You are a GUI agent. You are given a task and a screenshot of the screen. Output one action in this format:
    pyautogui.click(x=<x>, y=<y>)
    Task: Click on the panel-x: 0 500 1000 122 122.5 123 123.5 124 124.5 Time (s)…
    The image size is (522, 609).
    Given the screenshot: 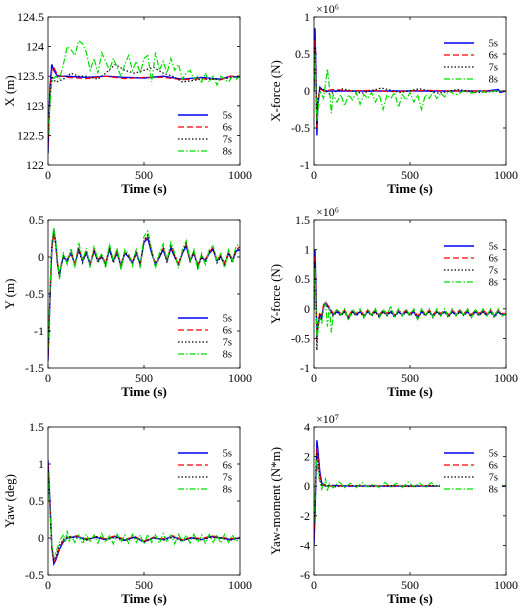 What is the action you would take?
    pyautogui.click(x=127, y=103)
    